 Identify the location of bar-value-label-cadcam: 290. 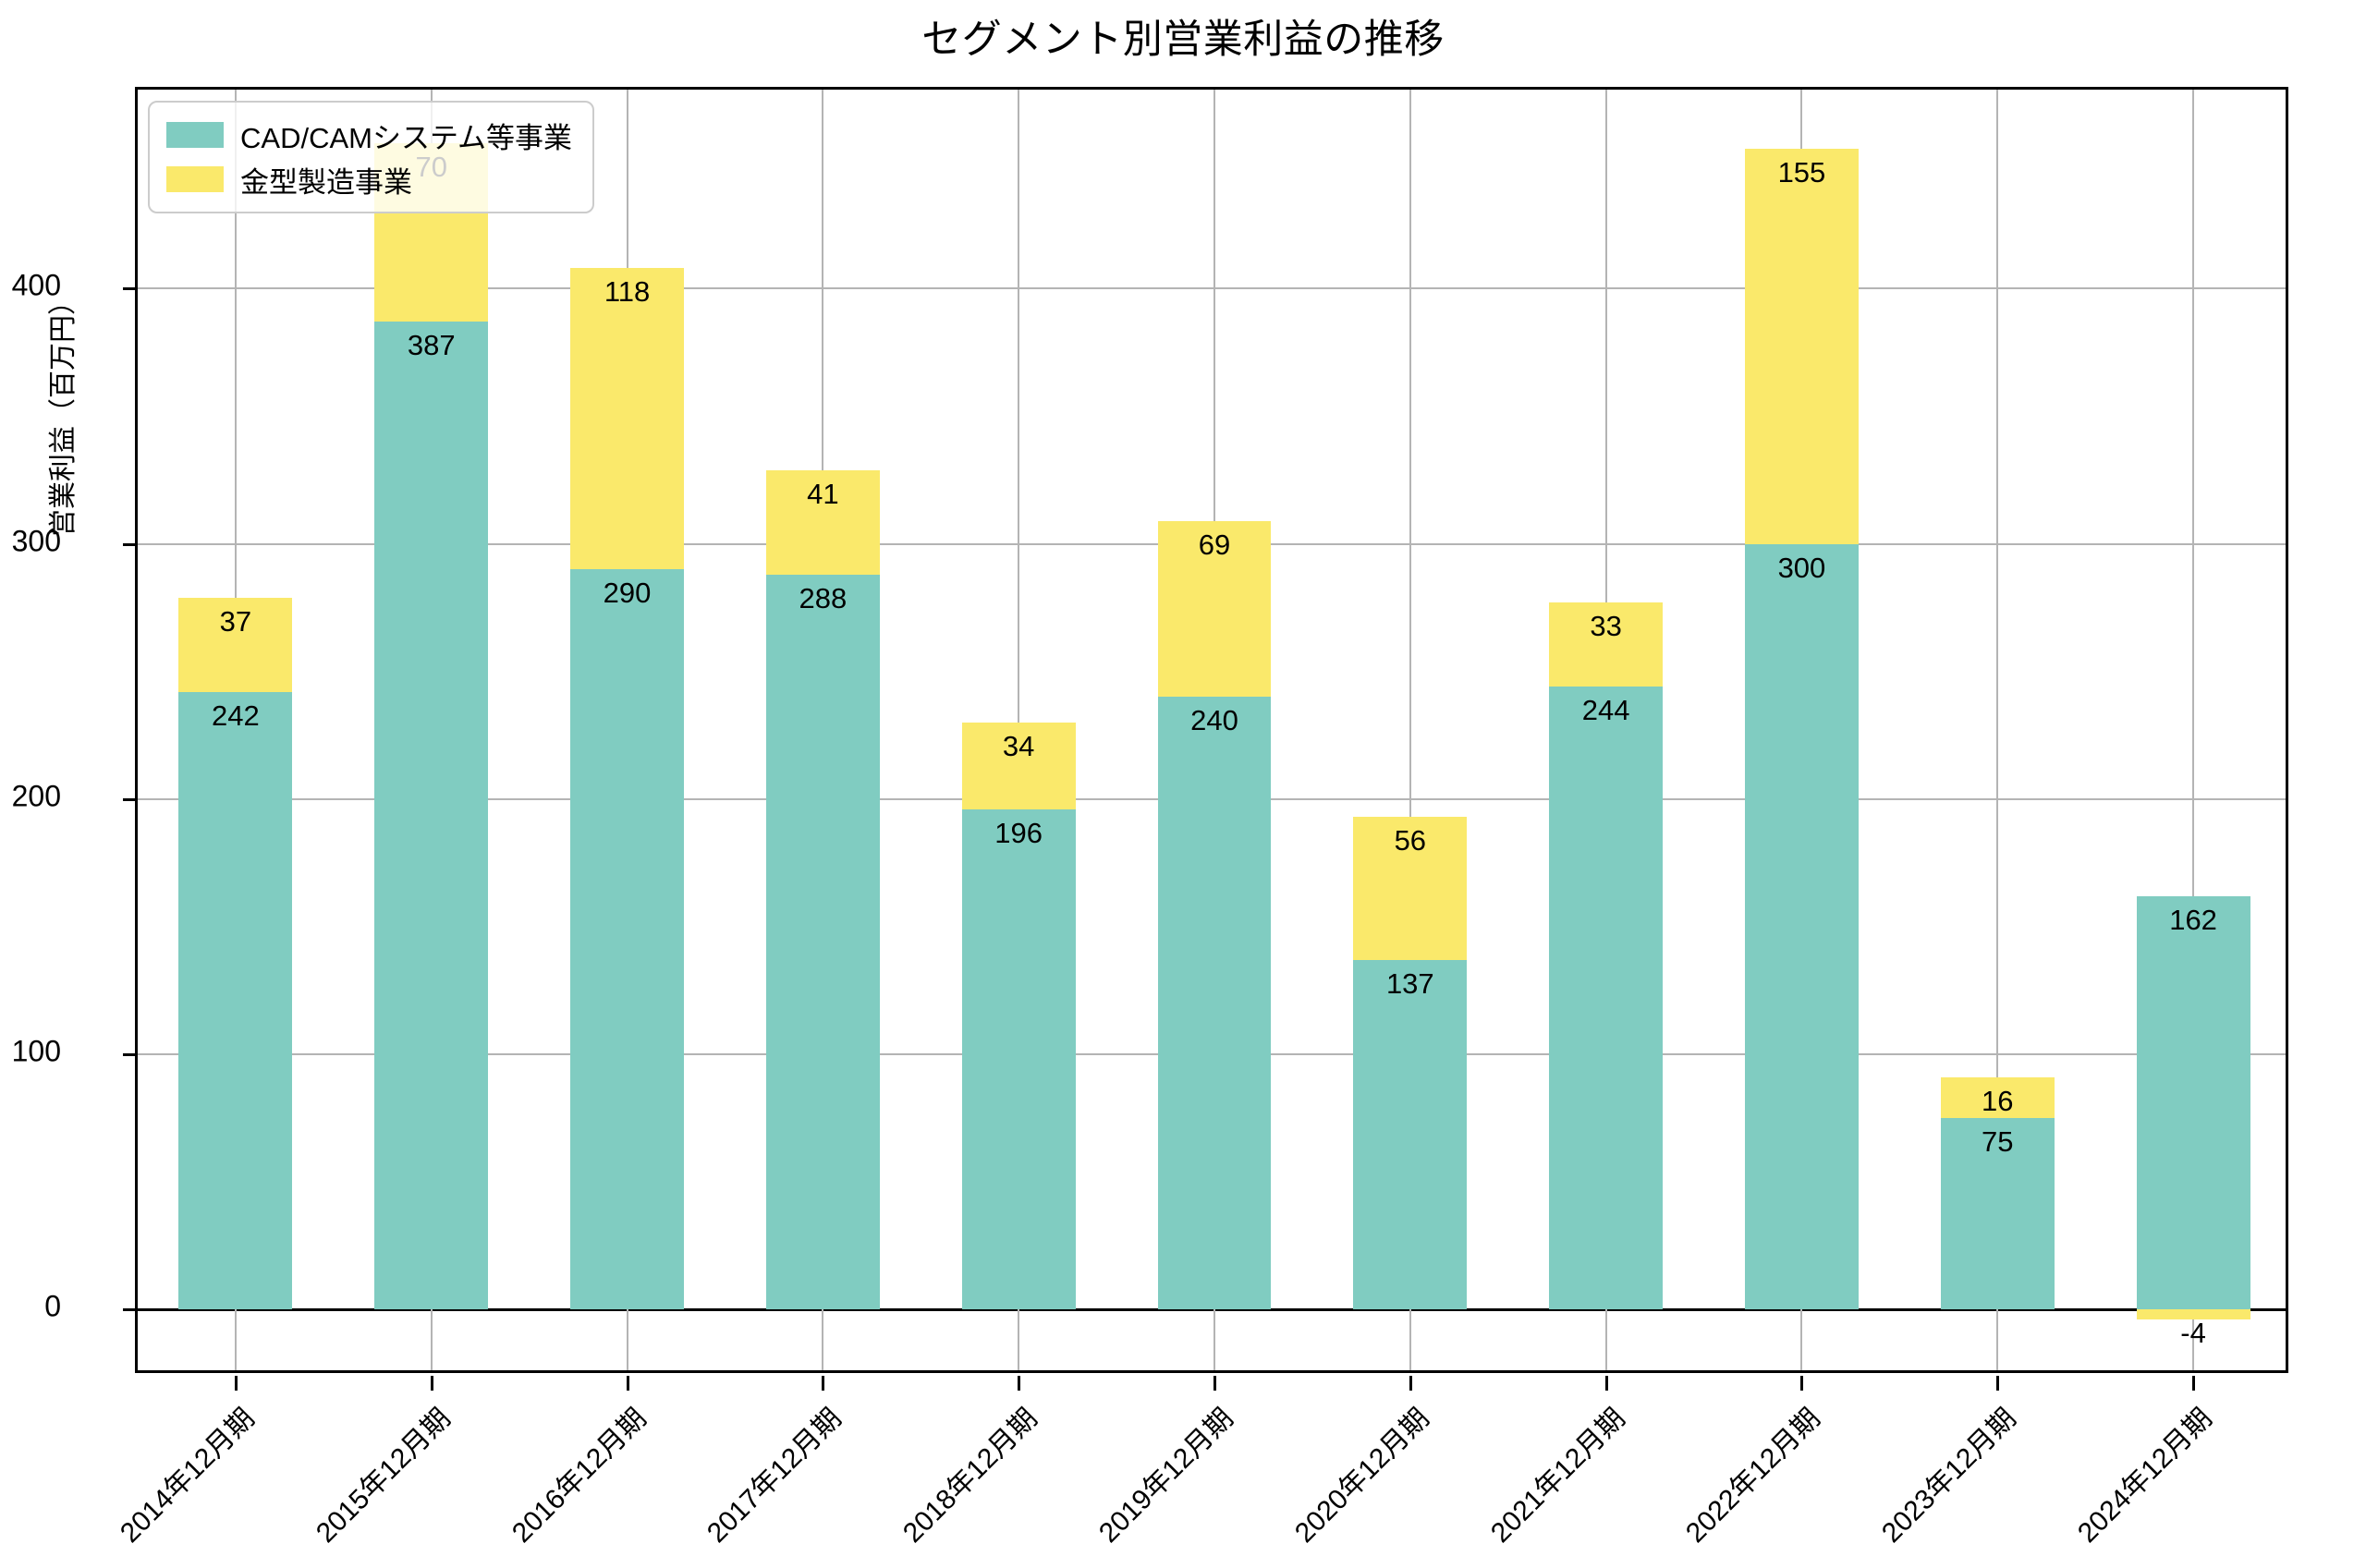
(627, 593).